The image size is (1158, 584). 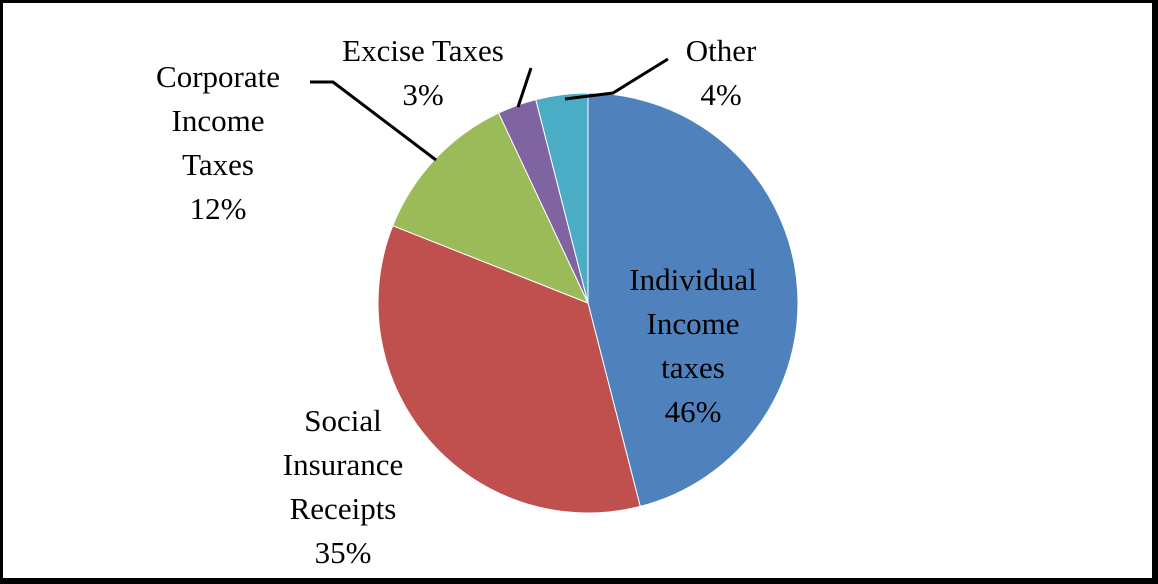 What do you see at coordinates (693, 411) in the screenshot?
I see `slice-value-label-individual: 46%` at bounding box center [693, 411].